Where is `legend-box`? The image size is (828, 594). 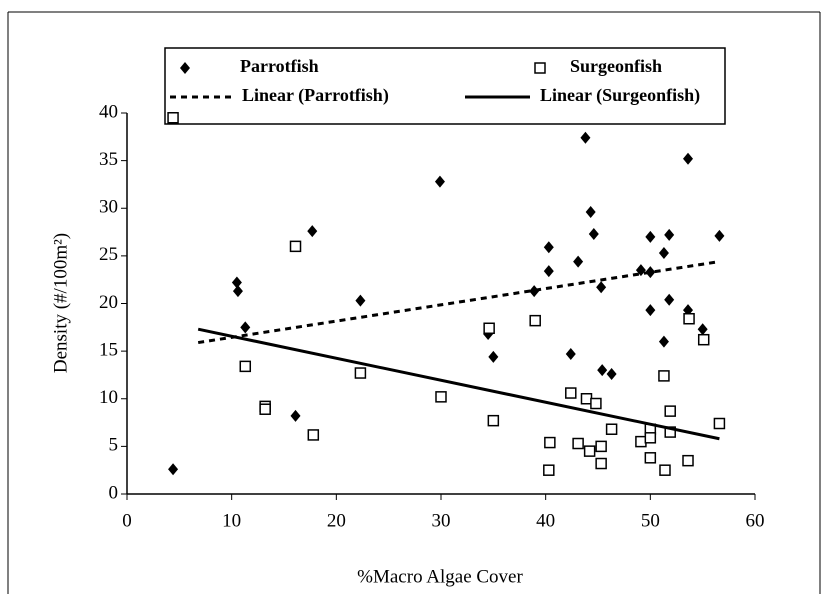 legend-box is located at coordinates (445, 86).